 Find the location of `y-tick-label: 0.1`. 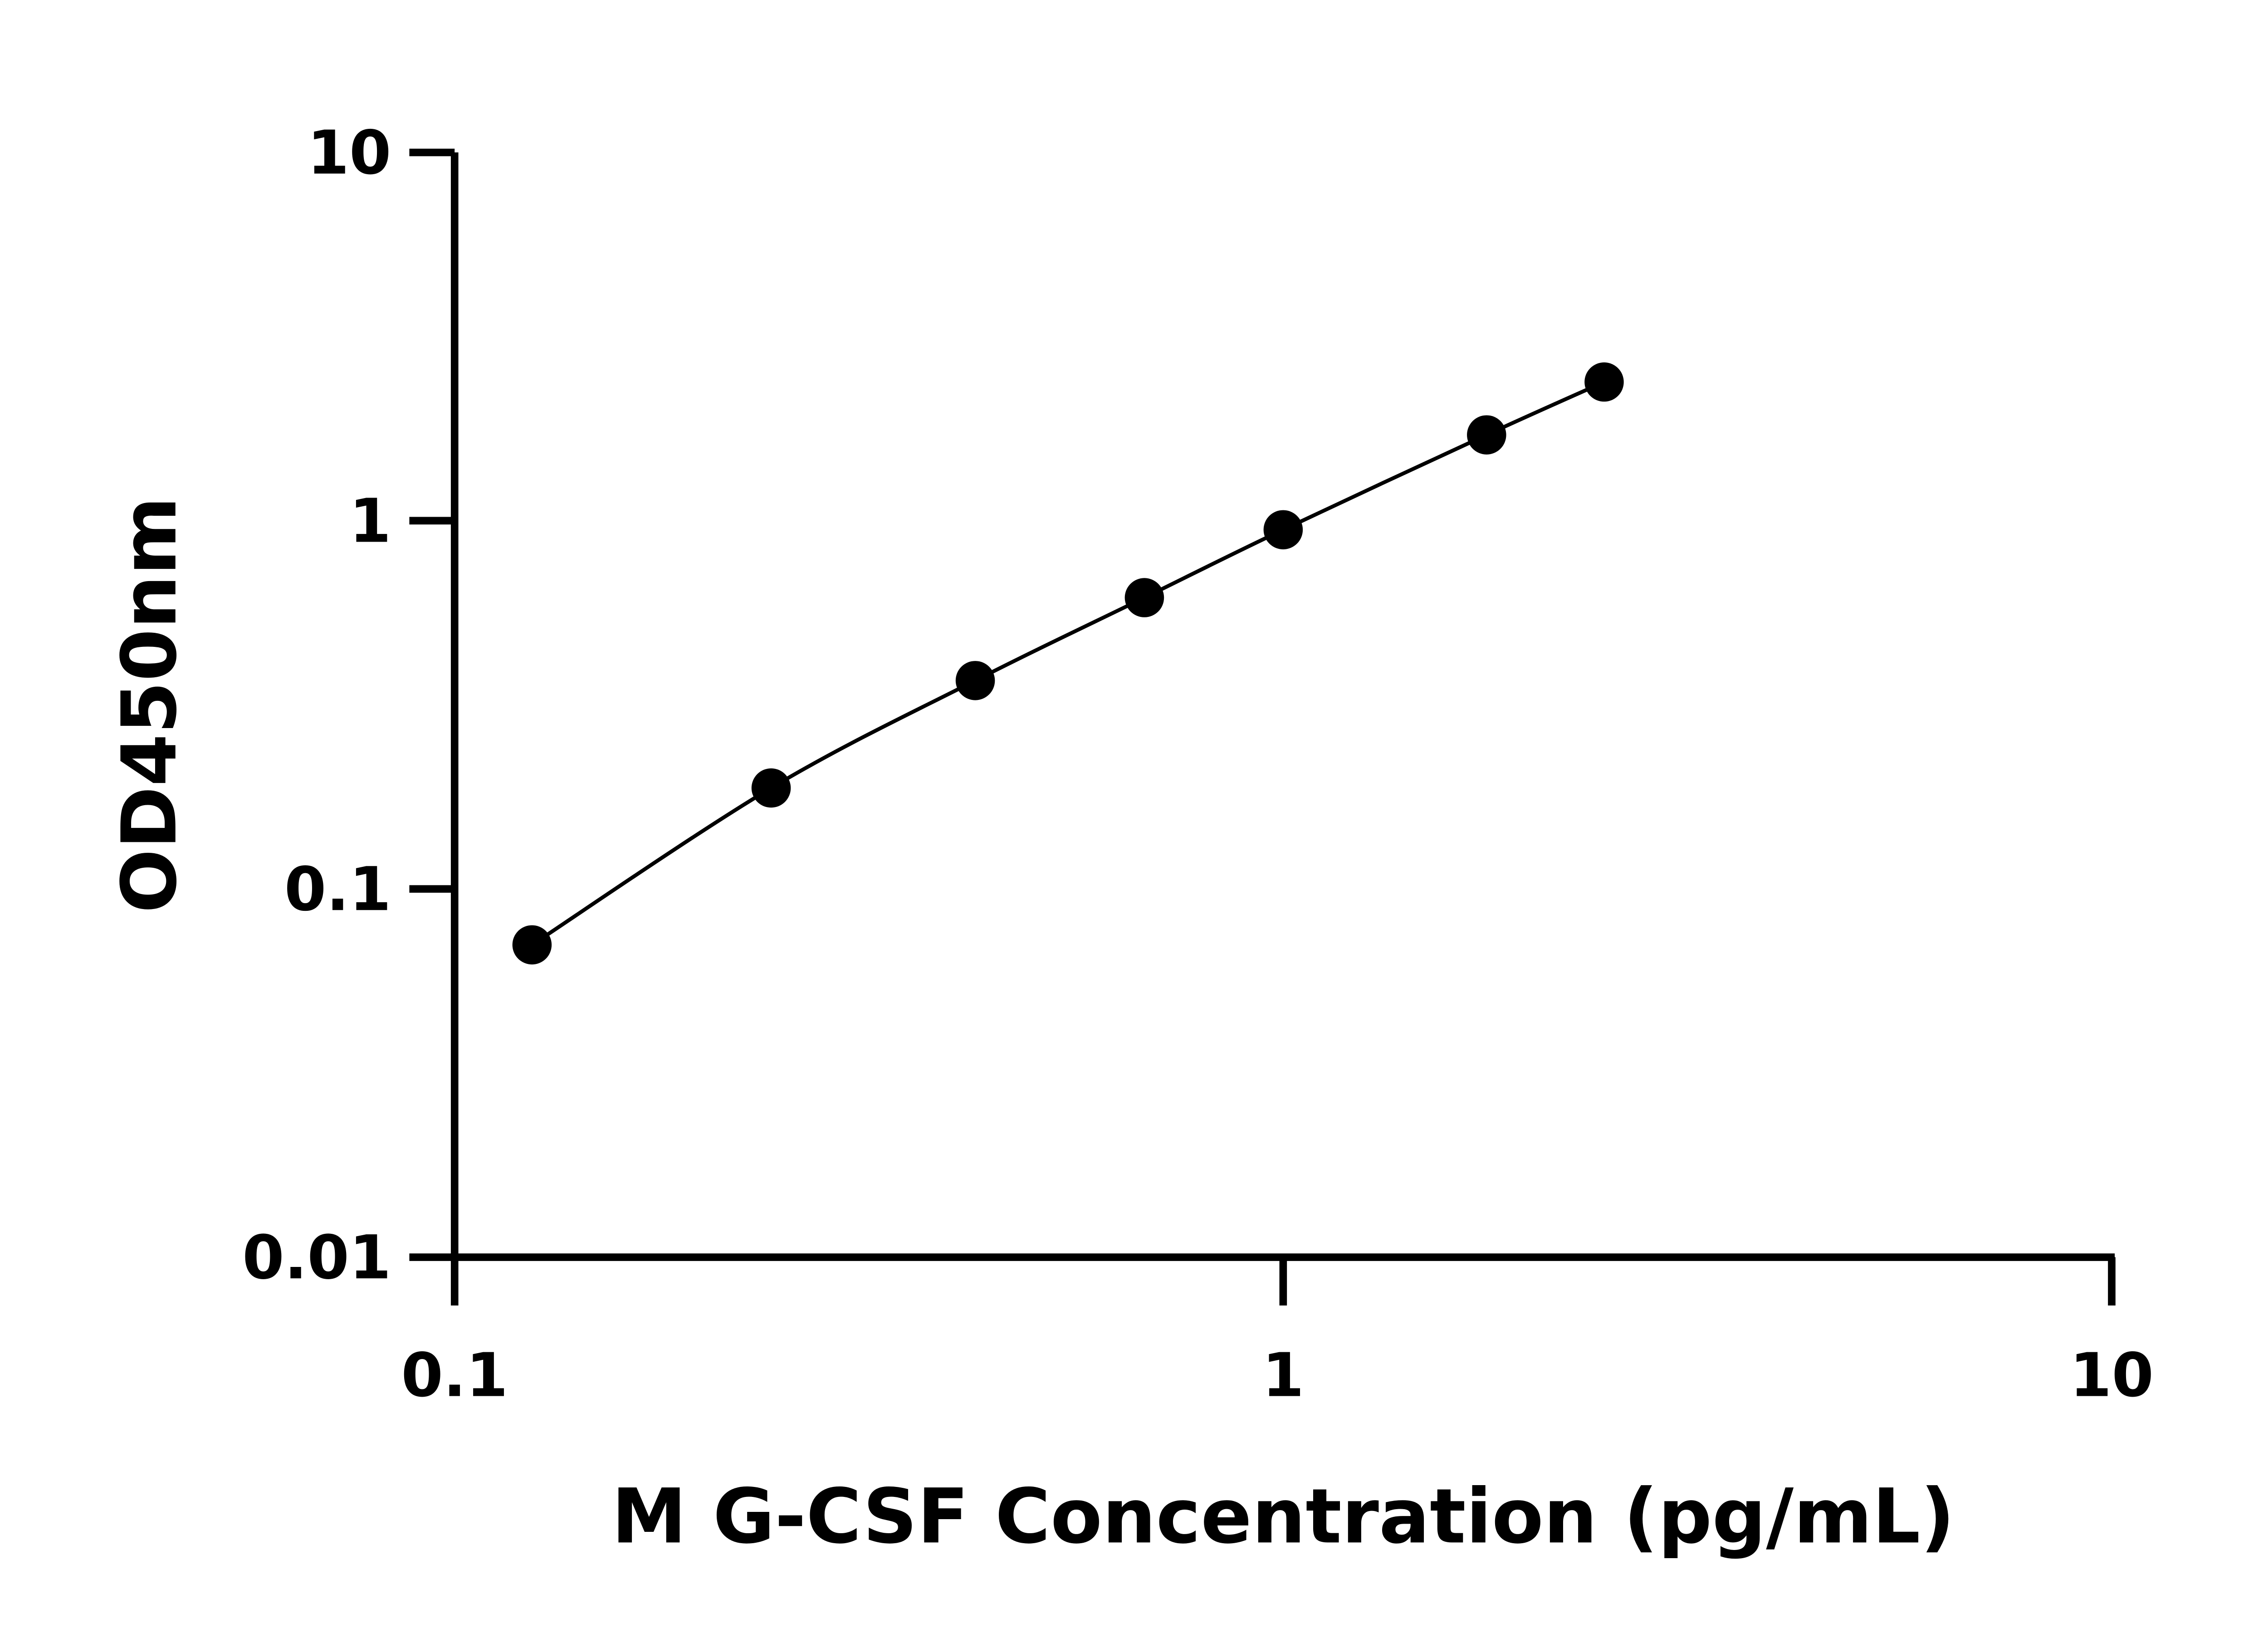

y-tick-label: 0.1 is located at coordinates (338, 889).